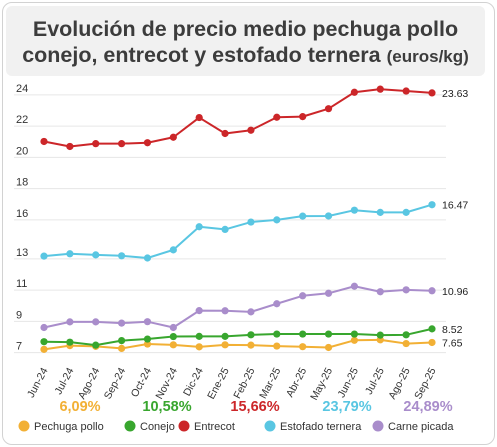  What do you see at coordinates (22, 120) in the screenshot?
I see `y-tick-label: 22` at bounding box center [22, 120].